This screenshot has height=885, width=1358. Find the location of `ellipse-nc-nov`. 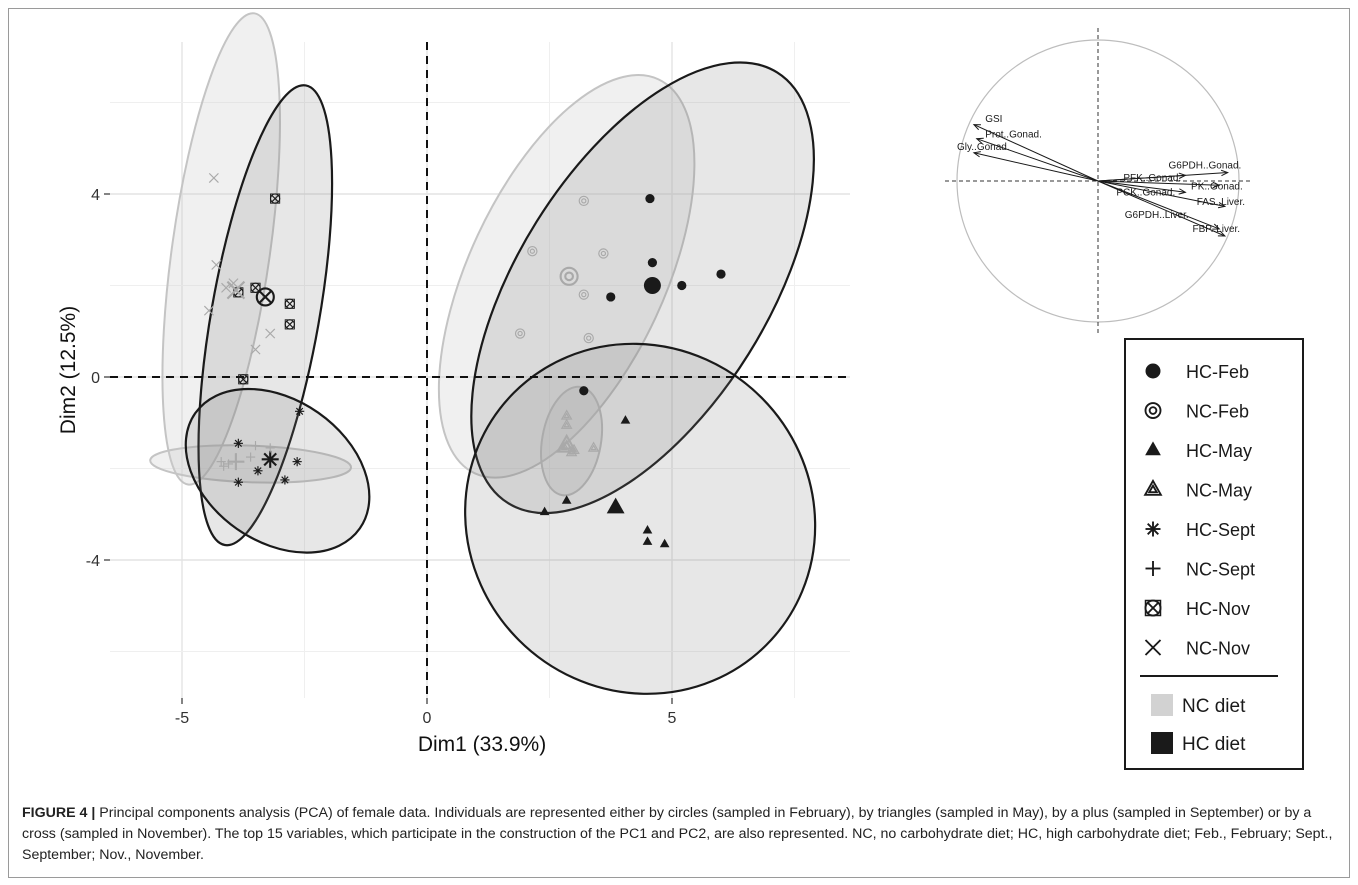

ellipse-nc-nov is located at coordinates (221, 249).